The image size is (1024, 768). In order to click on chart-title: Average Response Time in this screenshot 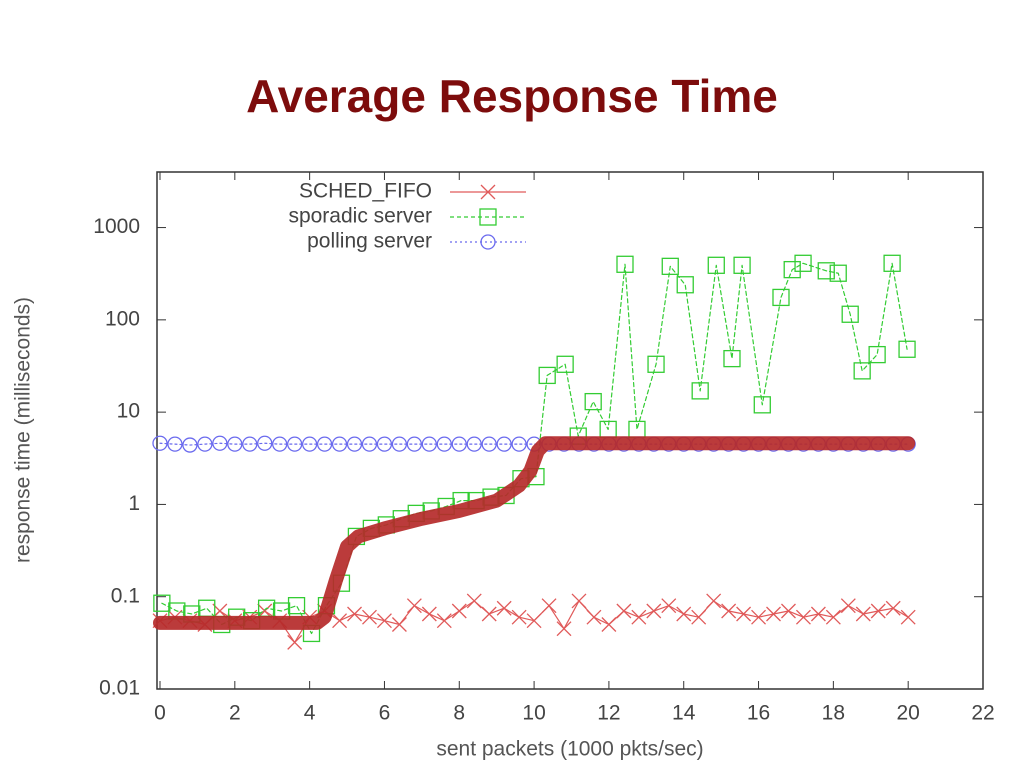, I will do `click(512, 96)`.